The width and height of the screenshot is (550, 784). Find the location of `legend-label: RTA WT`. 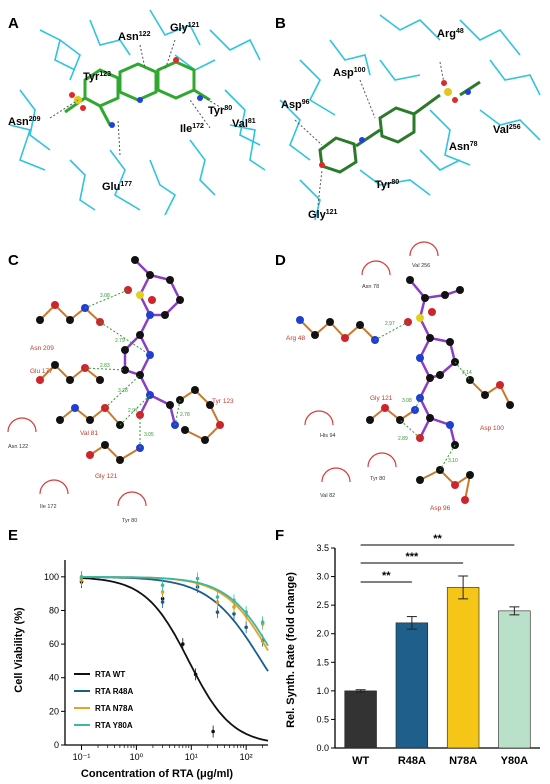

legend-label: RTA WT is located at coordinates (110, 674).